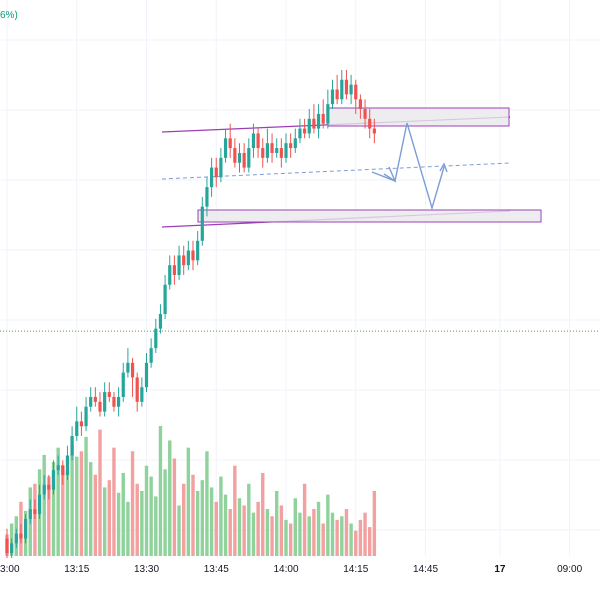  What do you see at coordinates (355, 569) in the screenshot?
I see `time-axis-tick-label: 14:15` at bounding box center [355, 569].